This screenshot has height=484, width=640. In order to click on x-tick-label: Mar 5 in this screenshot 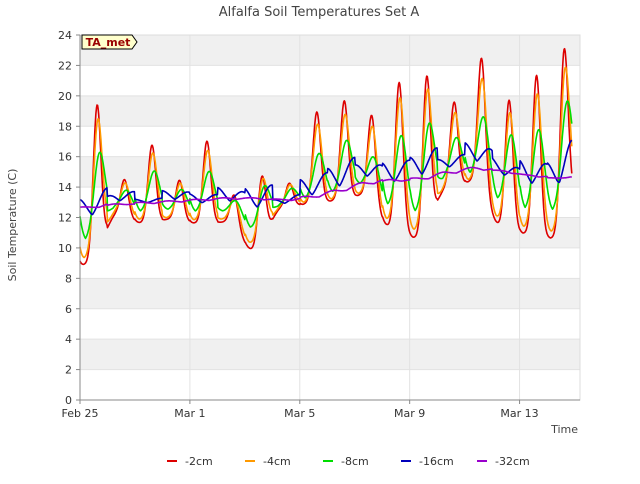, I will do `click(299, 413)`.